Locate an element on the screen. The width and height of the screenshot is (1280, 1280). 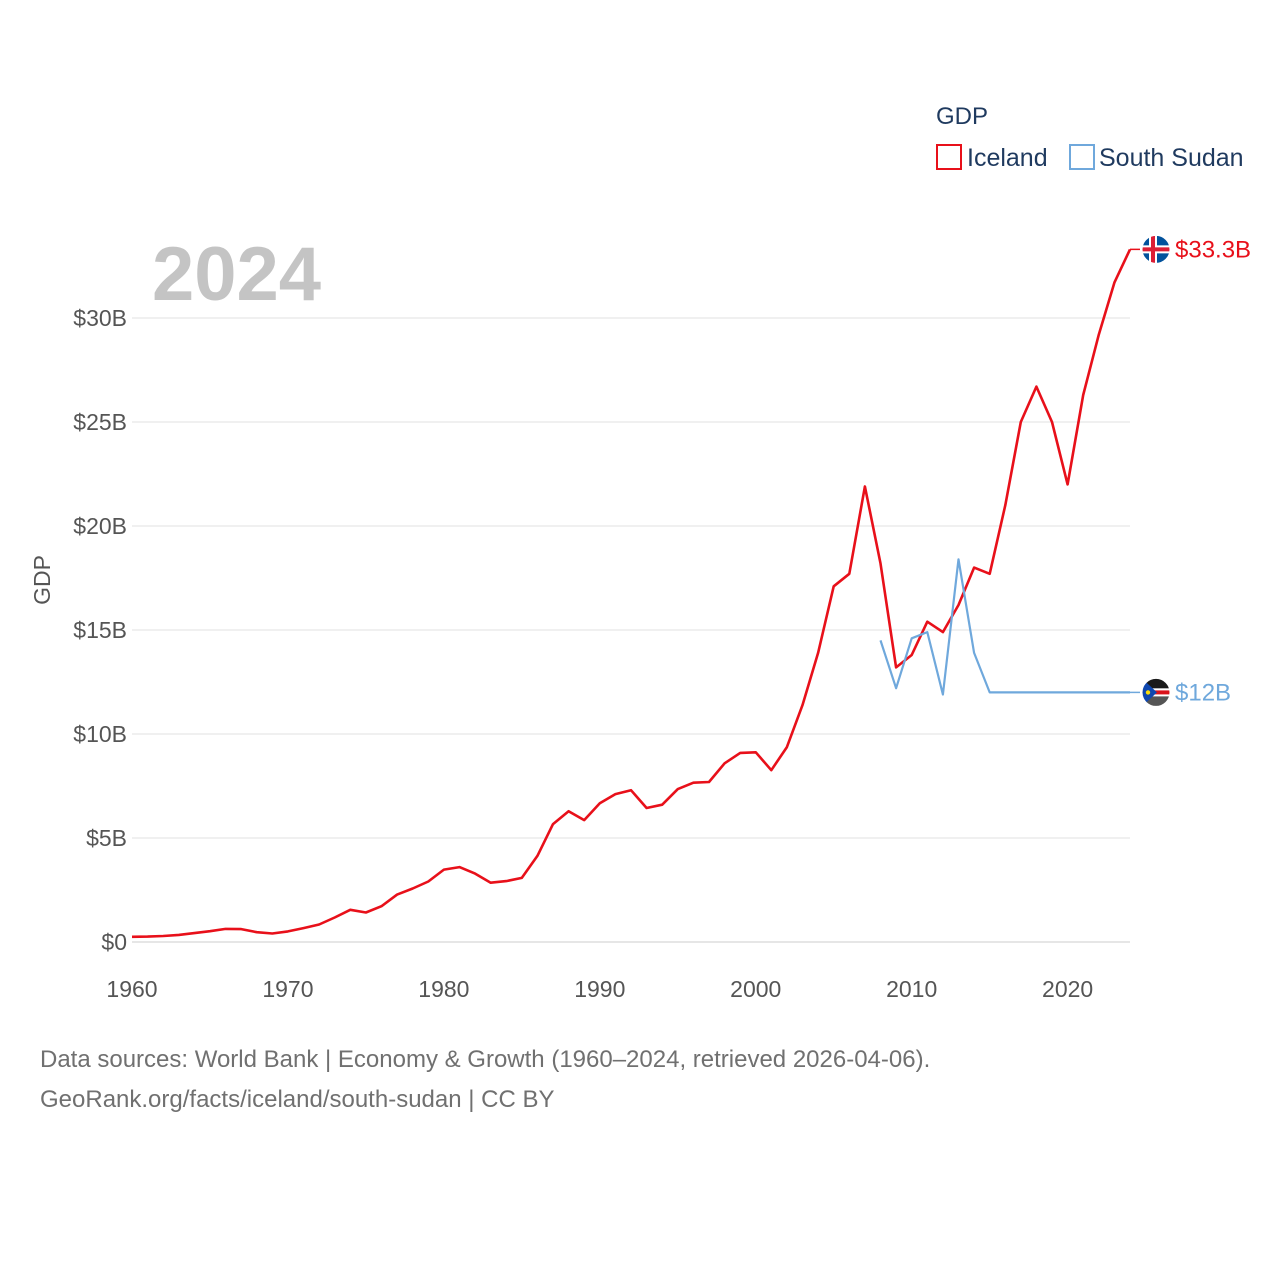
end-value-label-south-sudan: $12B is located at coordinates (1203, 692).